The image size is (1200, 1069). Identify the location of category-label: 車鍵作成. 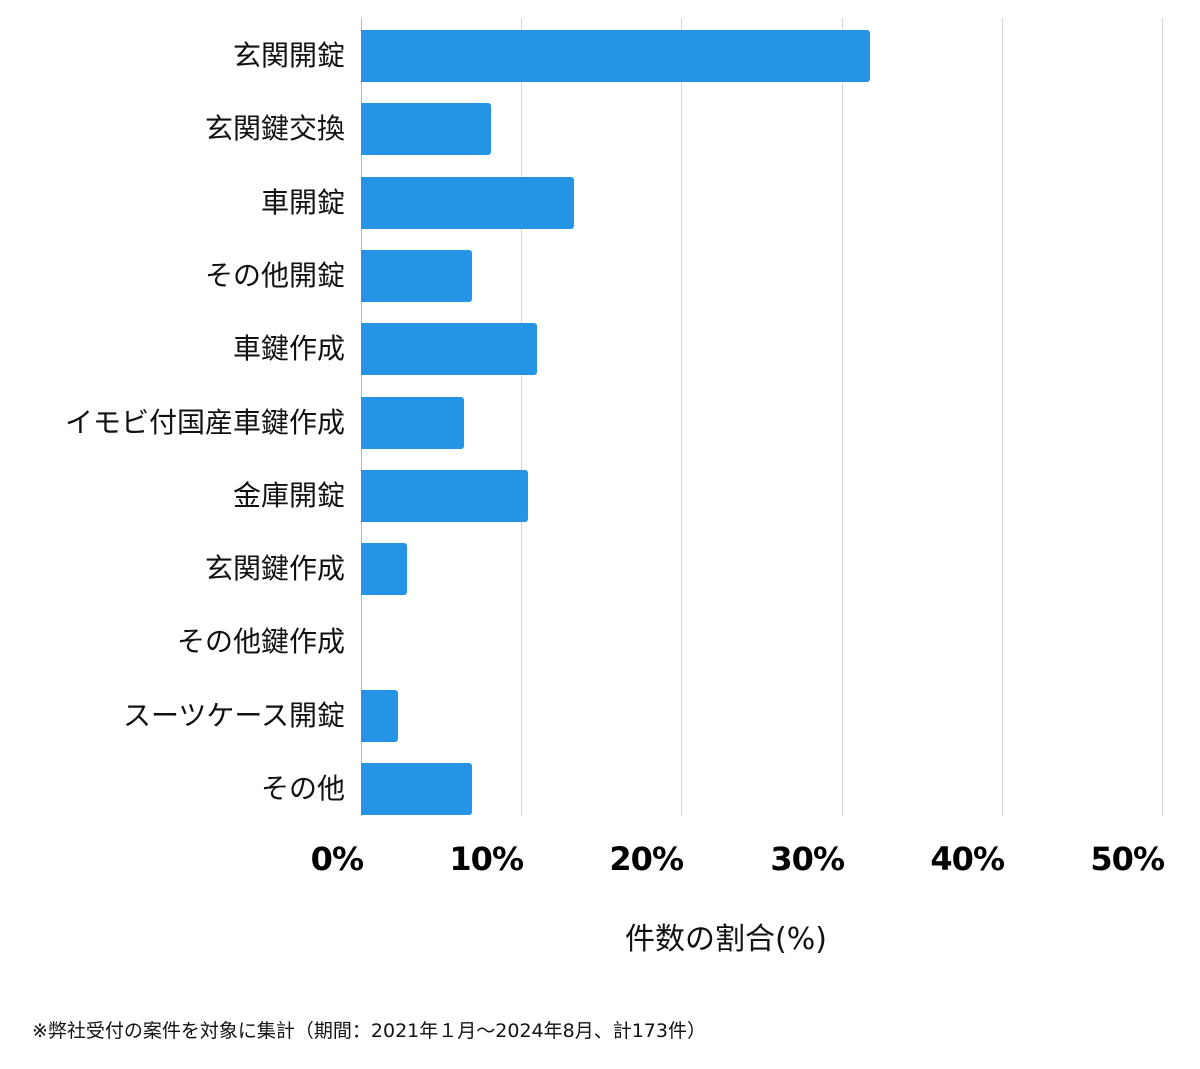
(288, 348).